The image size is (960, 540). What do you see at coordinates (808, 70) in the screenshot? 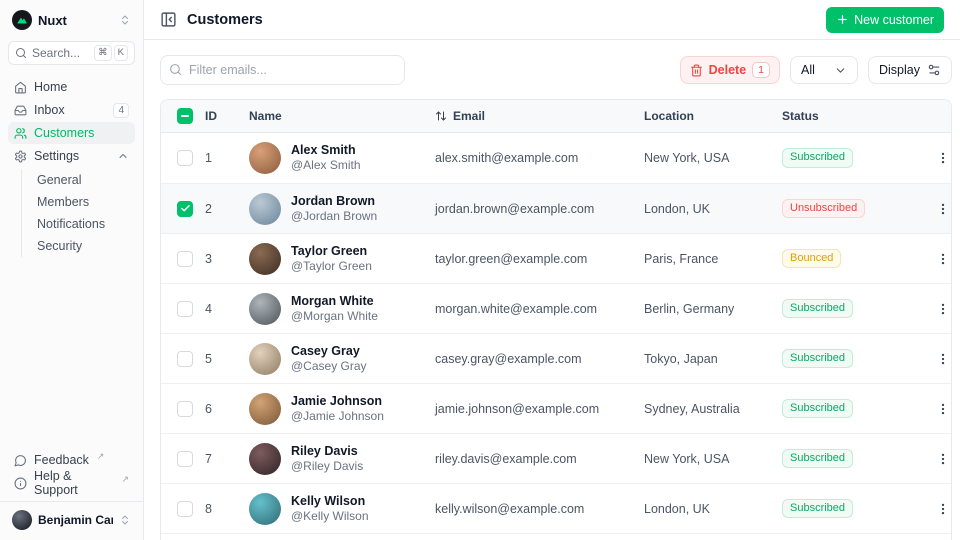
I see `status-filter-value: All` at bounding box center [808, 70].